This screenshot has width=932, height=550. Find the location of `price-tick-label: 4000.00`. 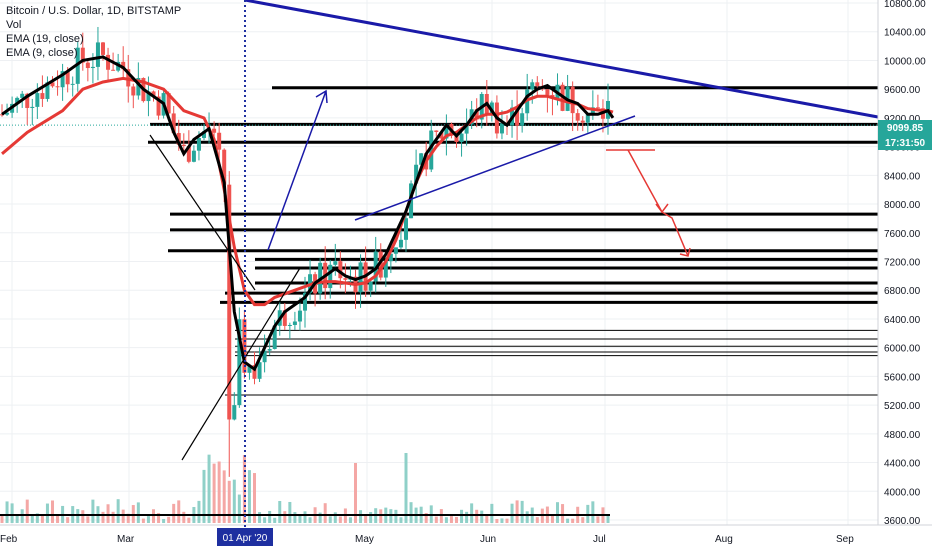

price-tick-label: 4000.00 is located at coordinates (902, 492).